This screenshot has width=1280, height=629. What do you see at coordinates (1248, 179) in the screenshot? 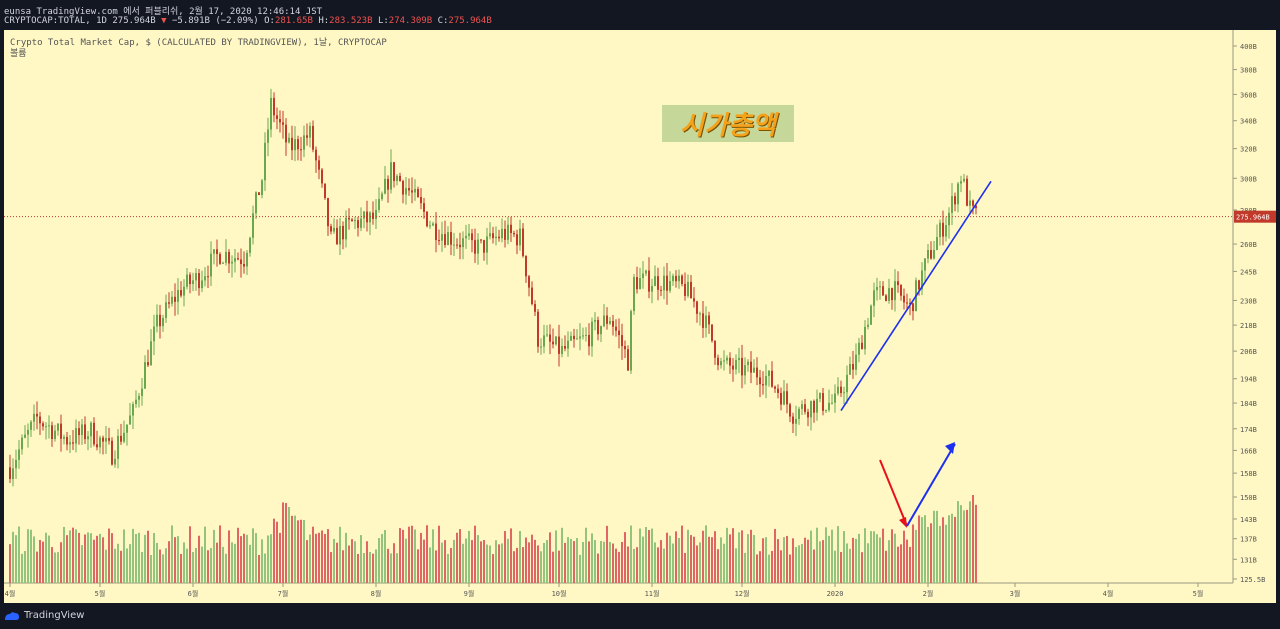
I see `y-tick-label: 300B` at bounding box center [1248, 179].